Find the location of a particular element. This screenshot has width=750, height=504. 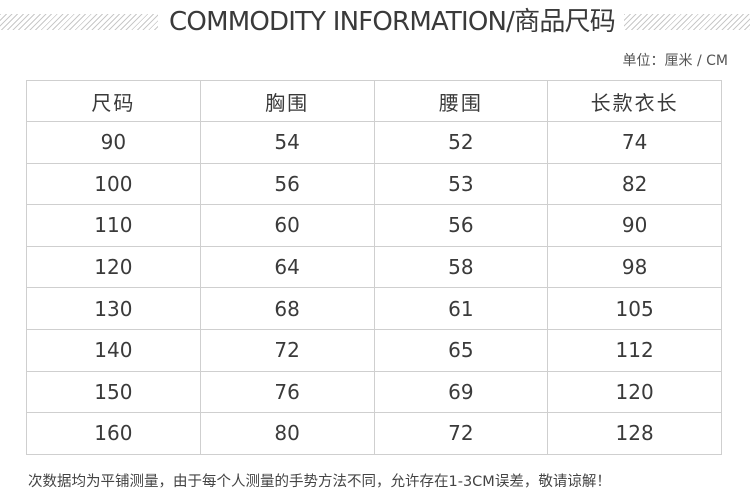

table-cell: 80 is located at coordinates (287, 433).